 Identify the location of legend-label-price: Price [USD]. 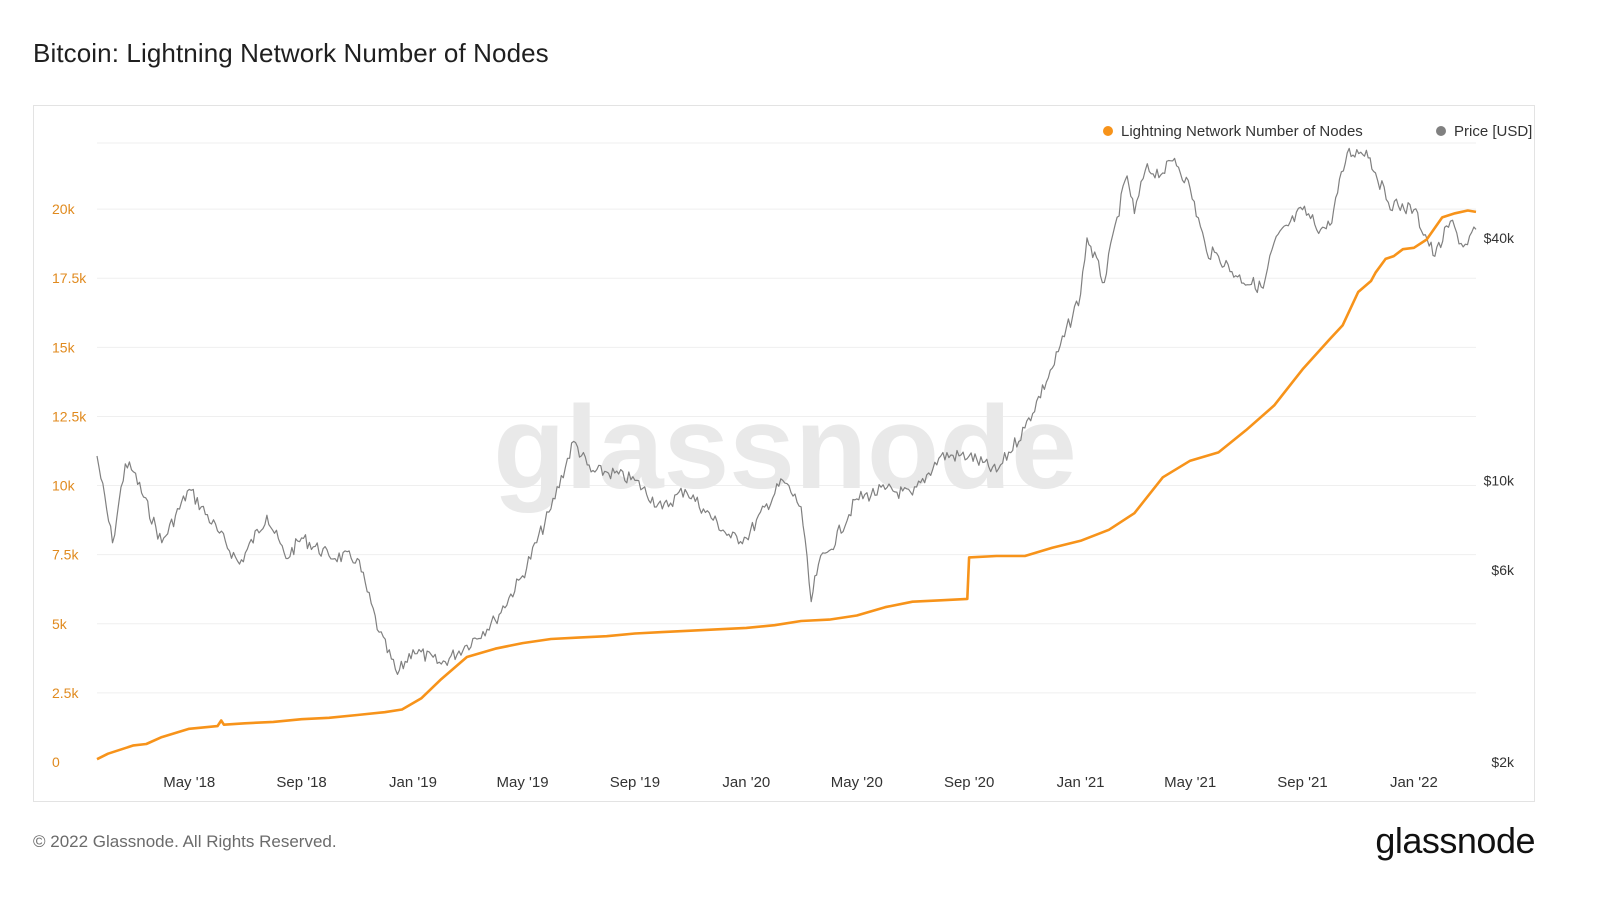
(1493, 131).